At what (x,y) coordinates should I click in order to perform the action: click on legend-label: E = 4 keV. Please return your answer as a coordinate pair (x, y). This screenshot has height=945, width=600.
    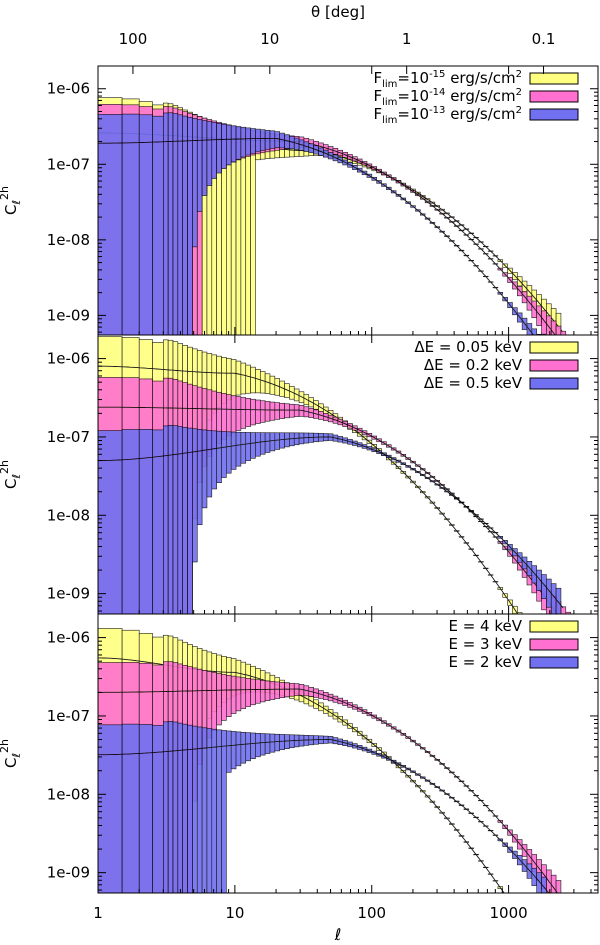
    Looking at the image, I should click on (485, 626).